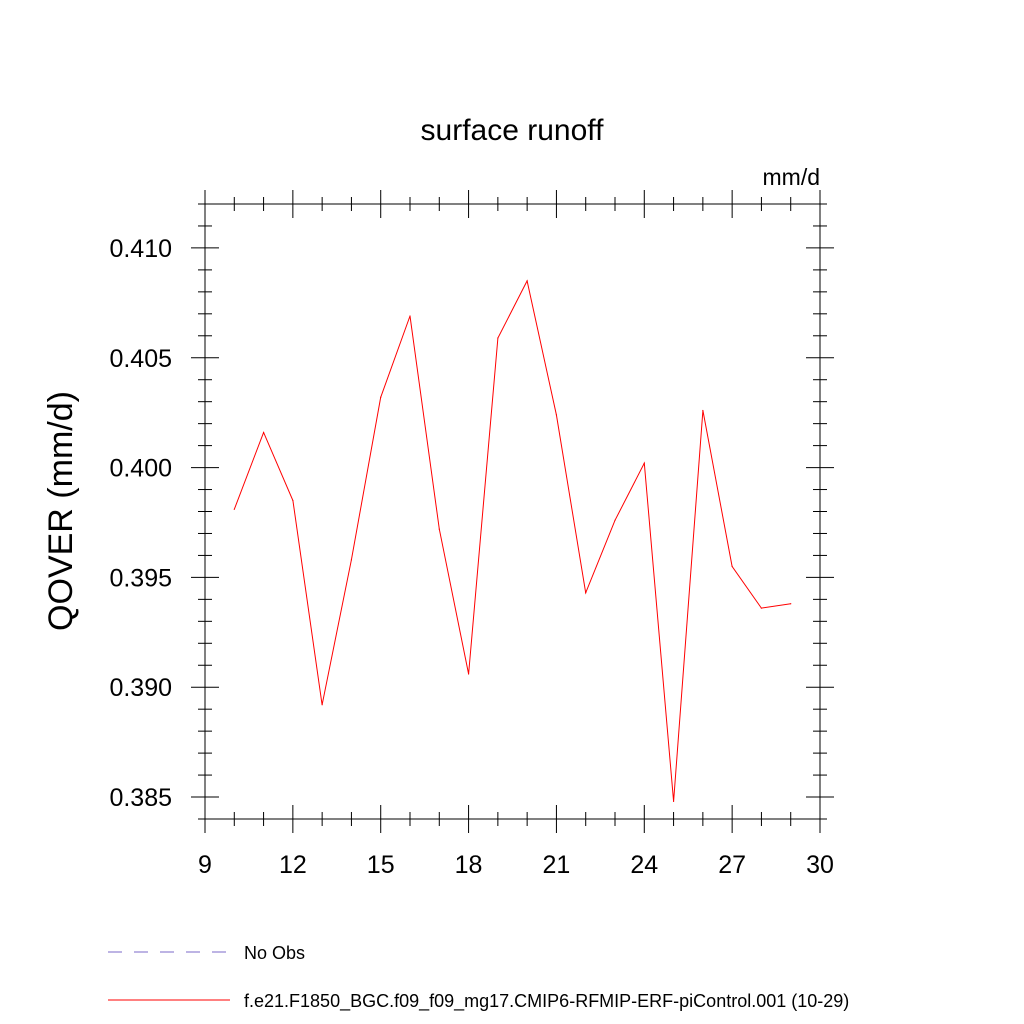 This screenshot has width=1024, height=1024. What do you see at coordinates (140, 798) in the screenshot?
I see `y-tick-label: 0.385` at bounding box center [140, 798].